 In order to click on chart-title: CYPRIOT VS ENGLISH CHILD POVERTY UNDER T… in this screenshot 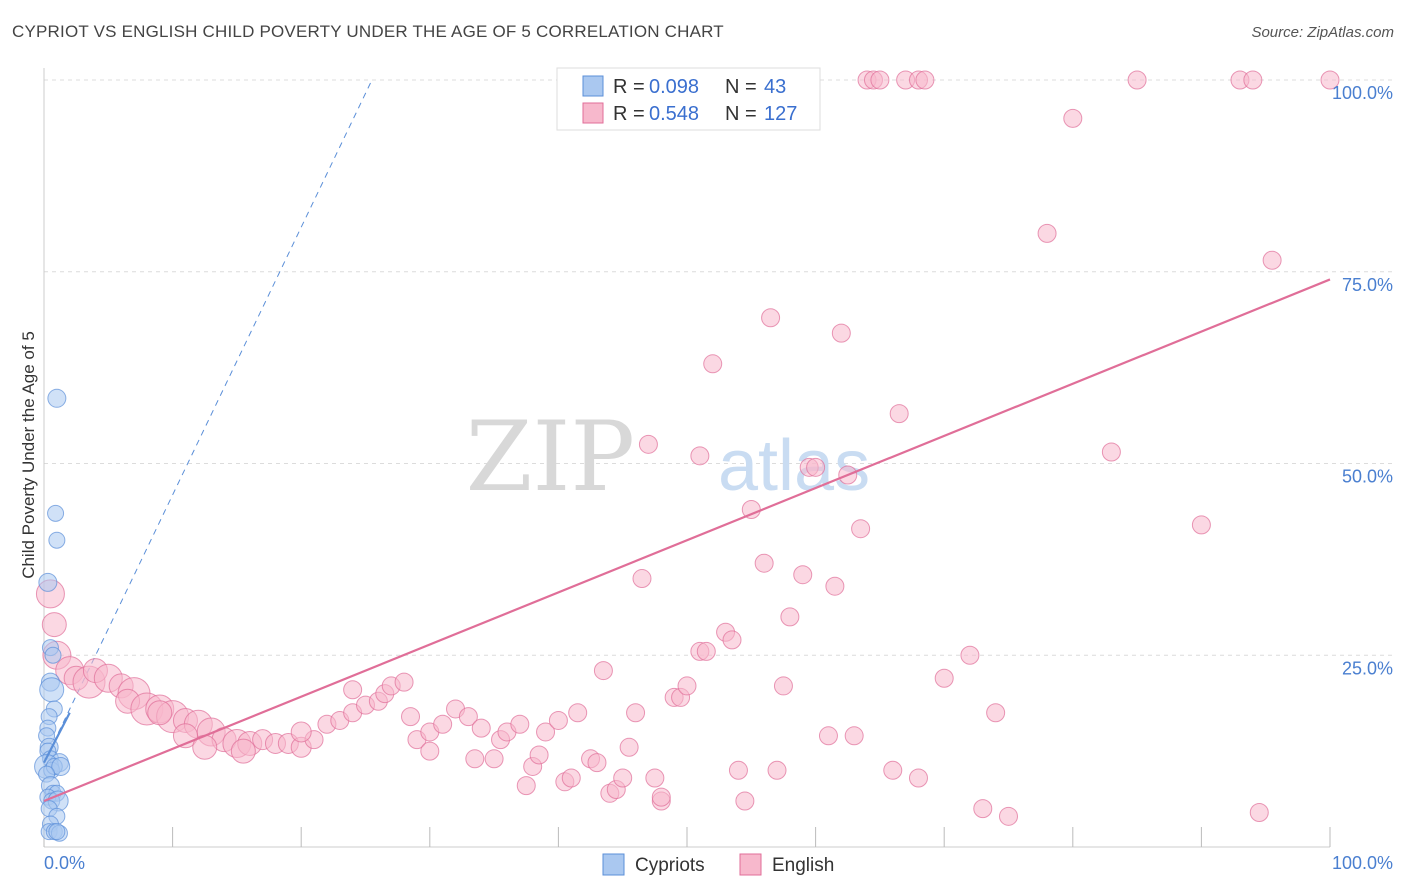, I will do `click(368, 31)`.